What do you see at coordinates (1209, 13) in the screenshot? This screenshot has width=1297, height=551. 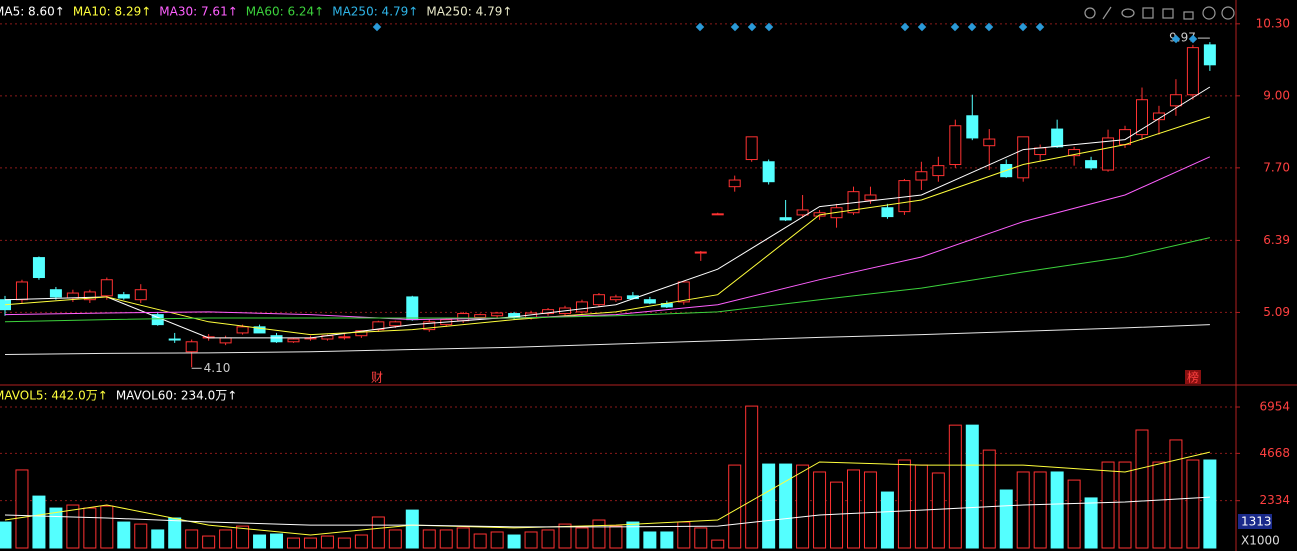 I see `zoom-in-icon` at bounding box center [1209, 13].